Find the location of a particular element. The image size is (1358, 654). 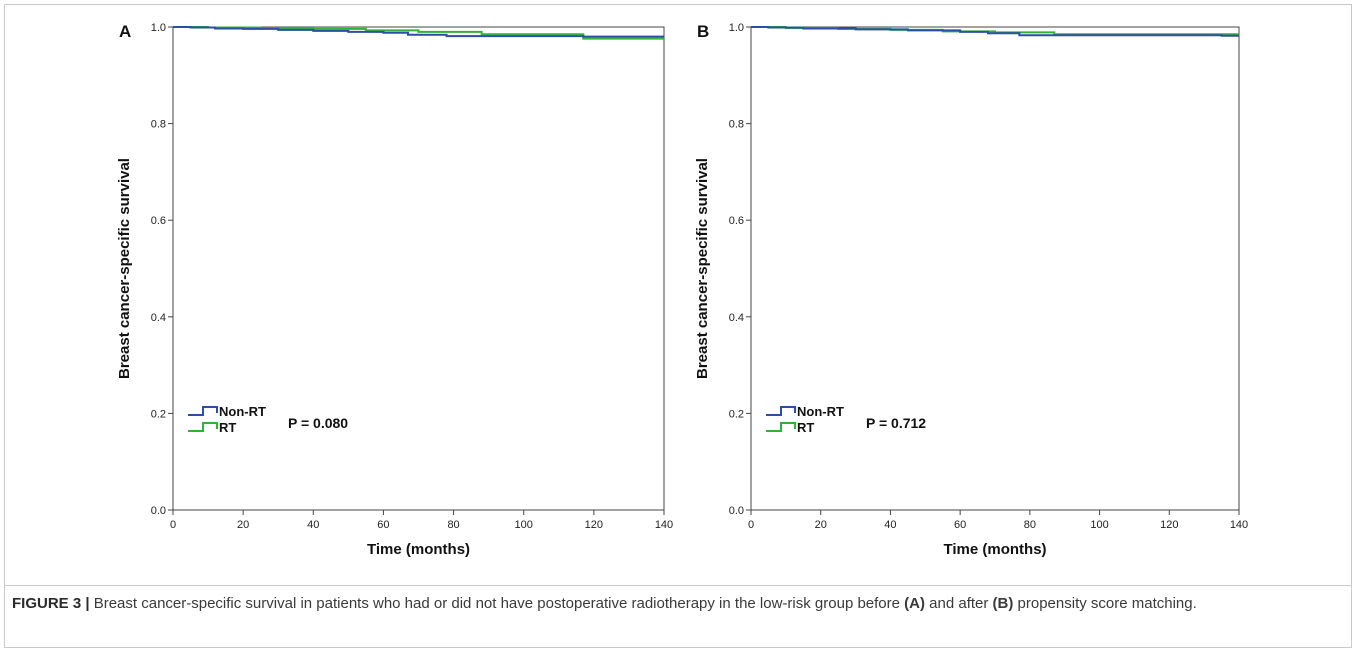

caption-label: FIGURE 3 | is located at coordinates (51, 603).